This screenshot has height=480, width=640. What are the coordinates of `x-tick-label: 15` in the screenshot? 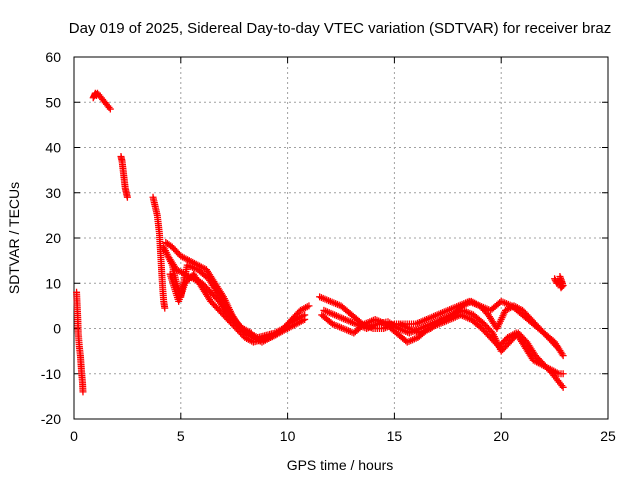 It's located at (395, 436).